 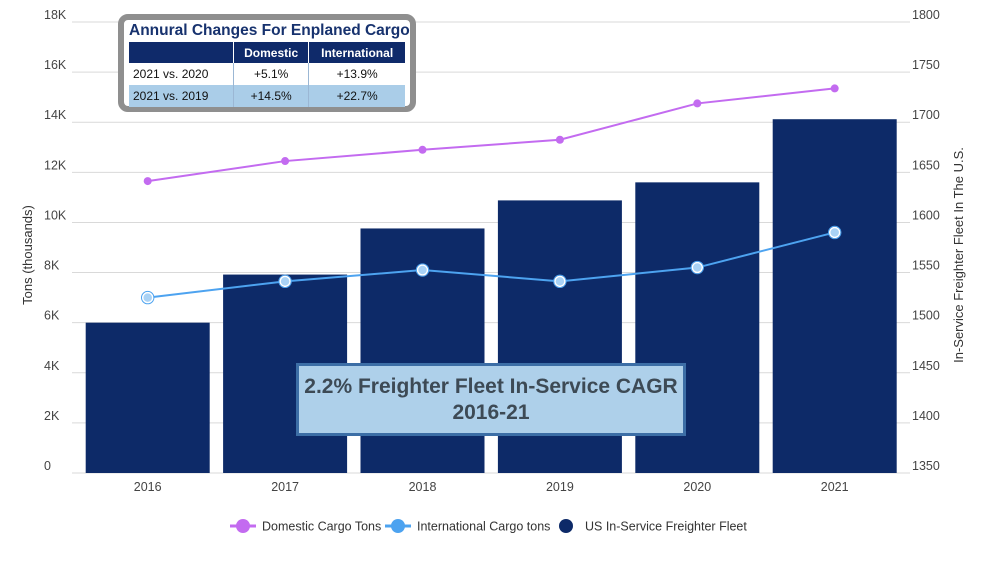 What do you see at coordinates (321, 527) in the screenshot?
I see `legend-label: Domestic Cargo Tons` at bounding box center [321, 527].